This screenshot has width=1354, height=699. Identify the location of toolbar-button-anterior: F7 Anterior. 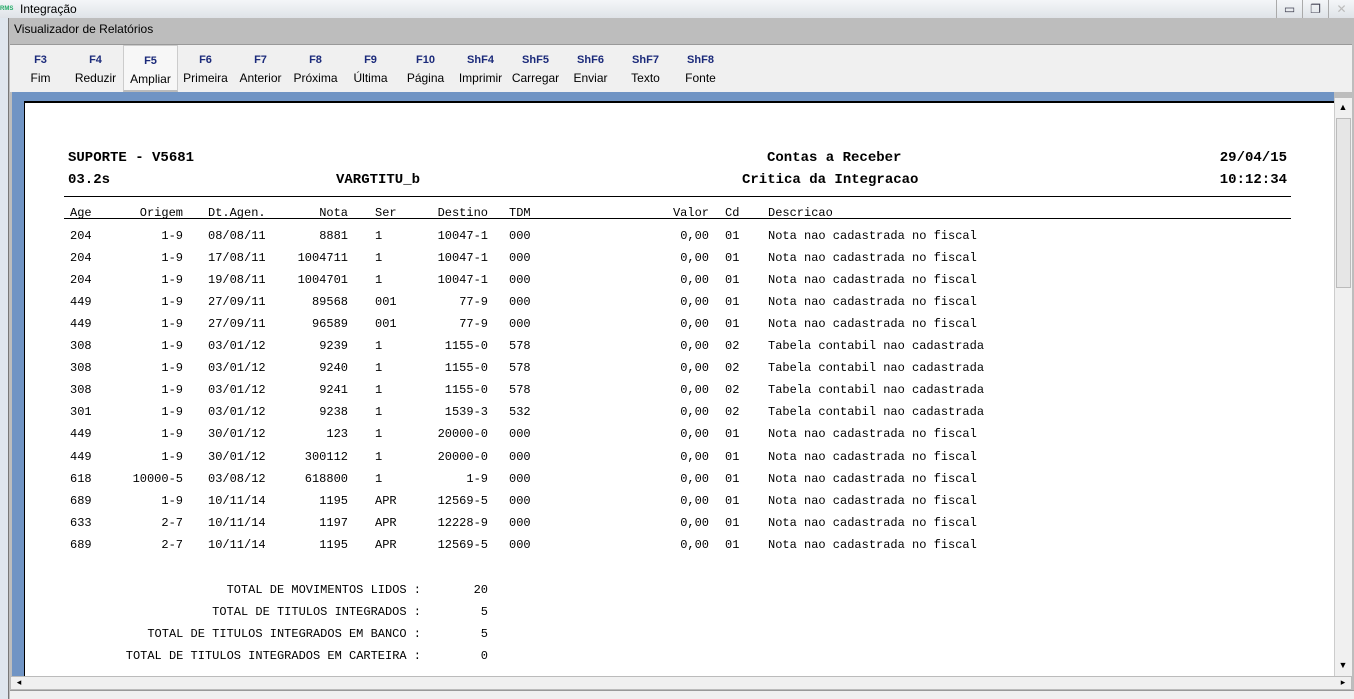
(260, 68).